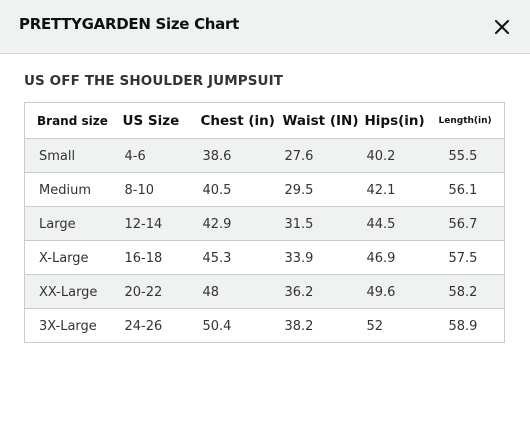 Image resolution: width=530 pixels, height=432 pixels. I want to click on table-row: Medium 8-10 40.5 29.5 42.1 56.1, so click(264, 189).